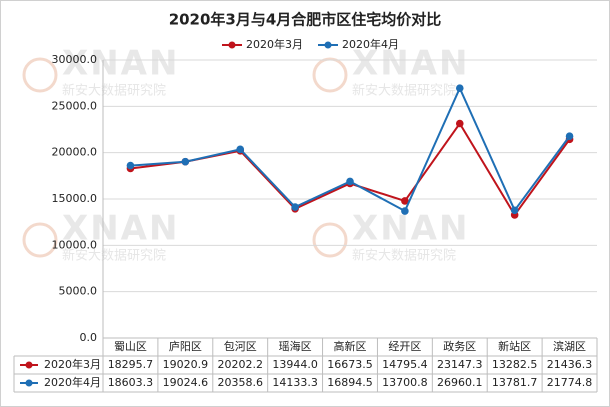 Image resolution: width=610 pixels, height=407 pixels. Describe the element at coordinates (569, 346) in the screenshot. I see `x-tick-label: 滨湖区` at that location.